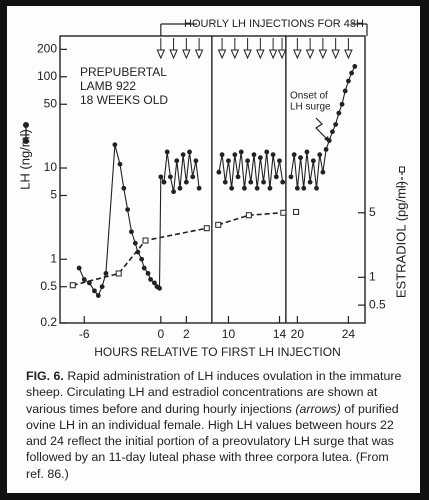  I want to click on y-legend-marker, so click(26, 125).